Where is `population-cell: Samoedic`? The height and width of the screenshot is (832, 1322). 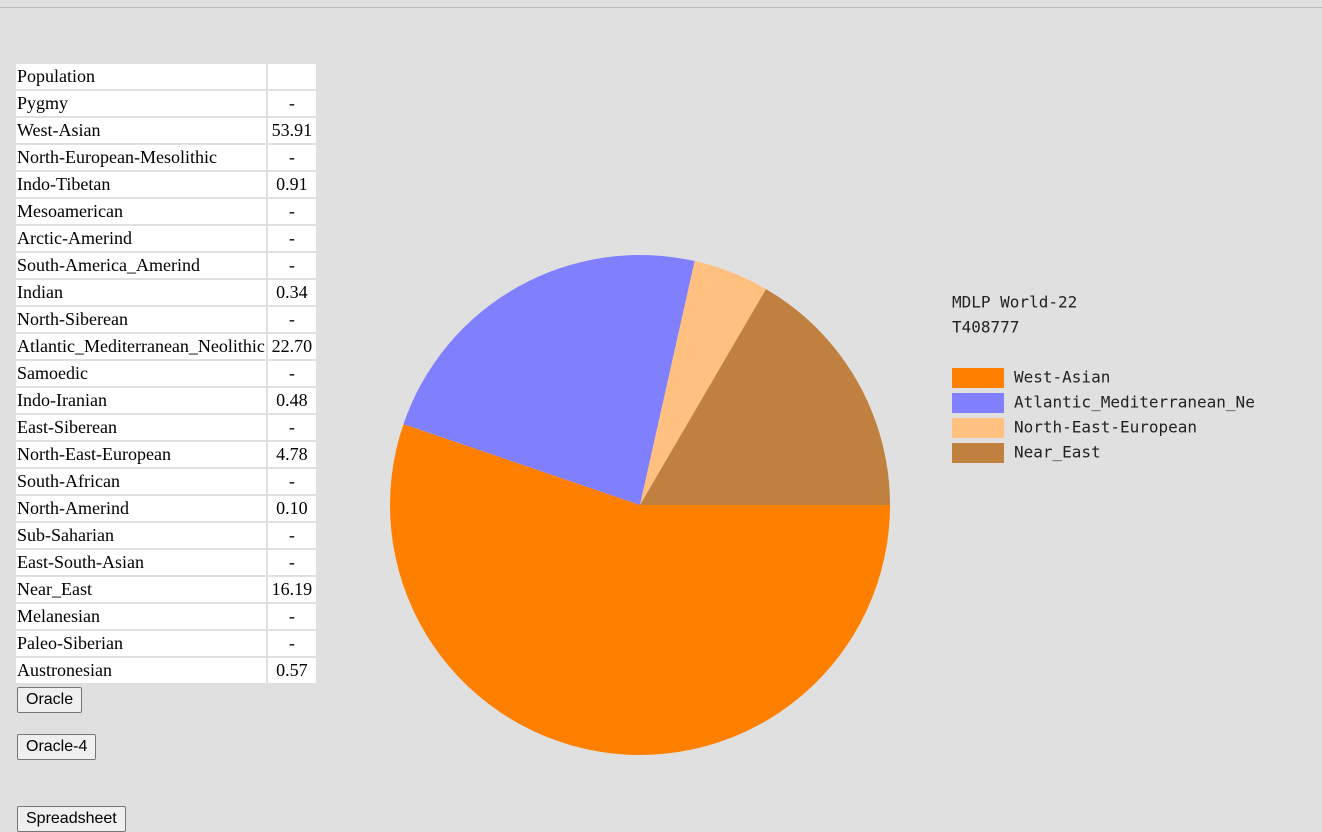 population-cell: Samoedic is located at coordinates (141, 374).